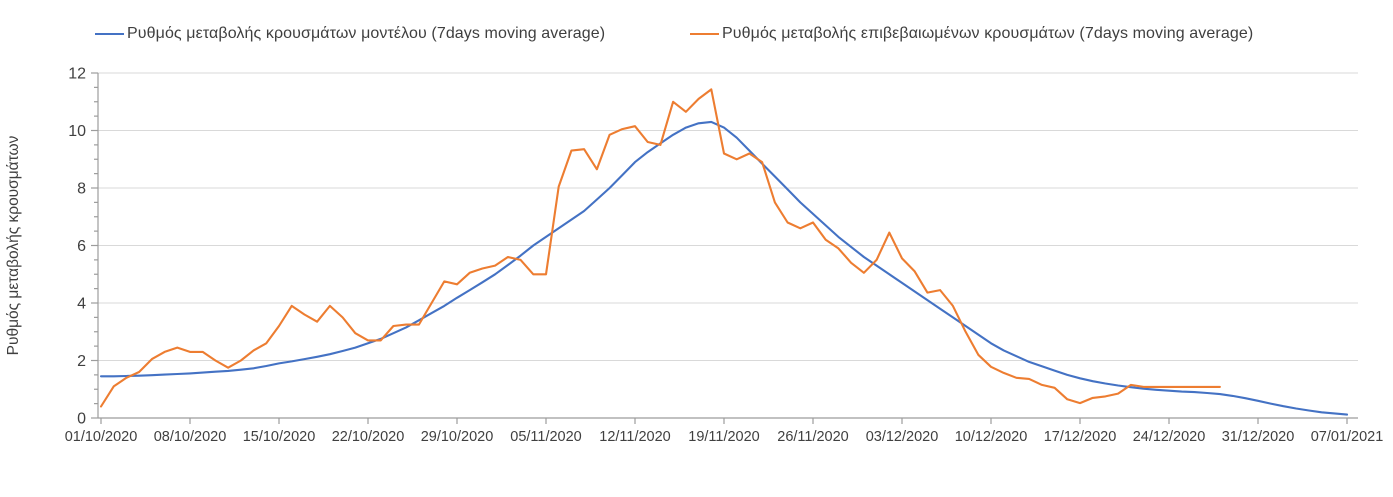  What do you see at coordinates (279, 437) in the screenshot?
I see `x-tick-label: 15/10/2020` at bounding box center [279, 437].